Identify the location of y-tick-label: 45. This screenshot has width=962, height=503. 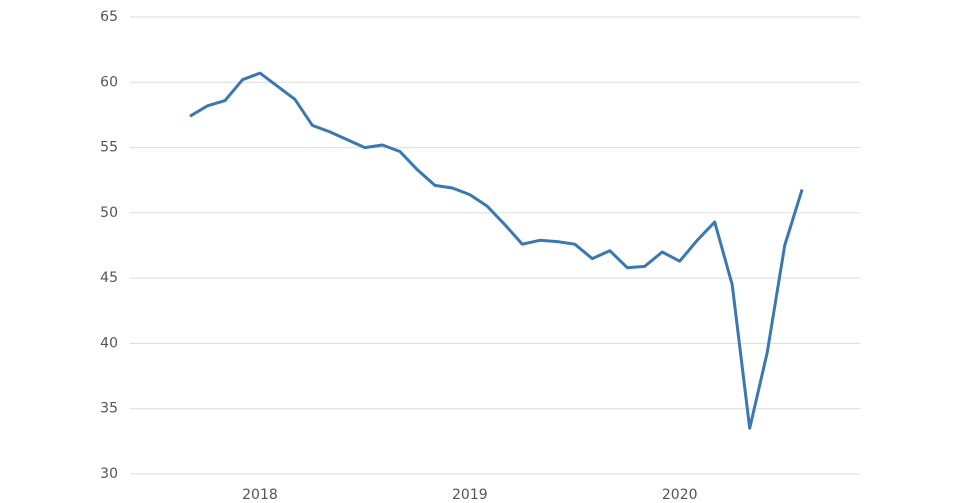
(109, 278).